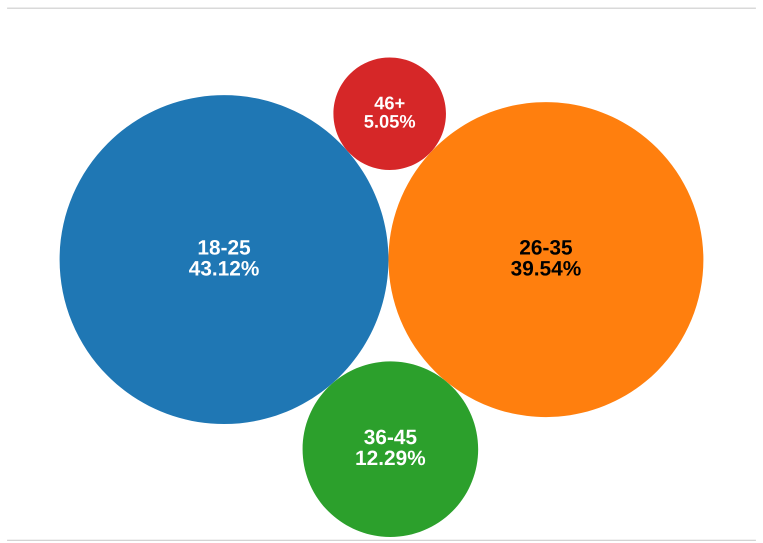 The image size is (763, 543). I want to click on category-label: 26-35, so click(546, 247).